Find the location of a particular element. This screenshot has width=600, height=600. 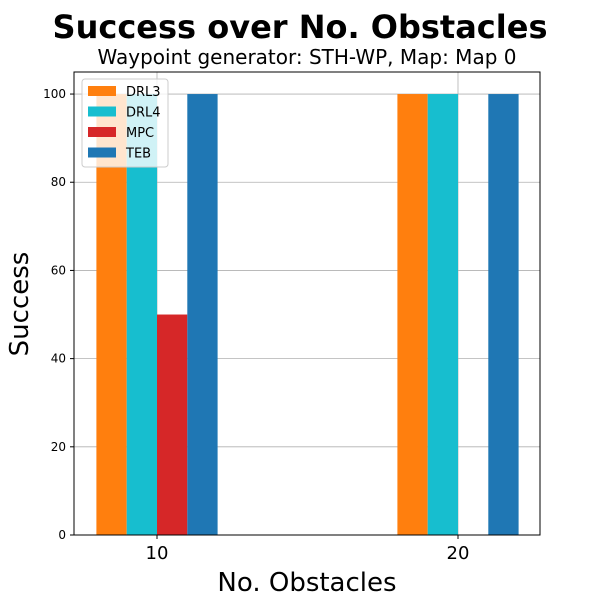

x-tick-label: 20 is located at coordinates (458, 553).